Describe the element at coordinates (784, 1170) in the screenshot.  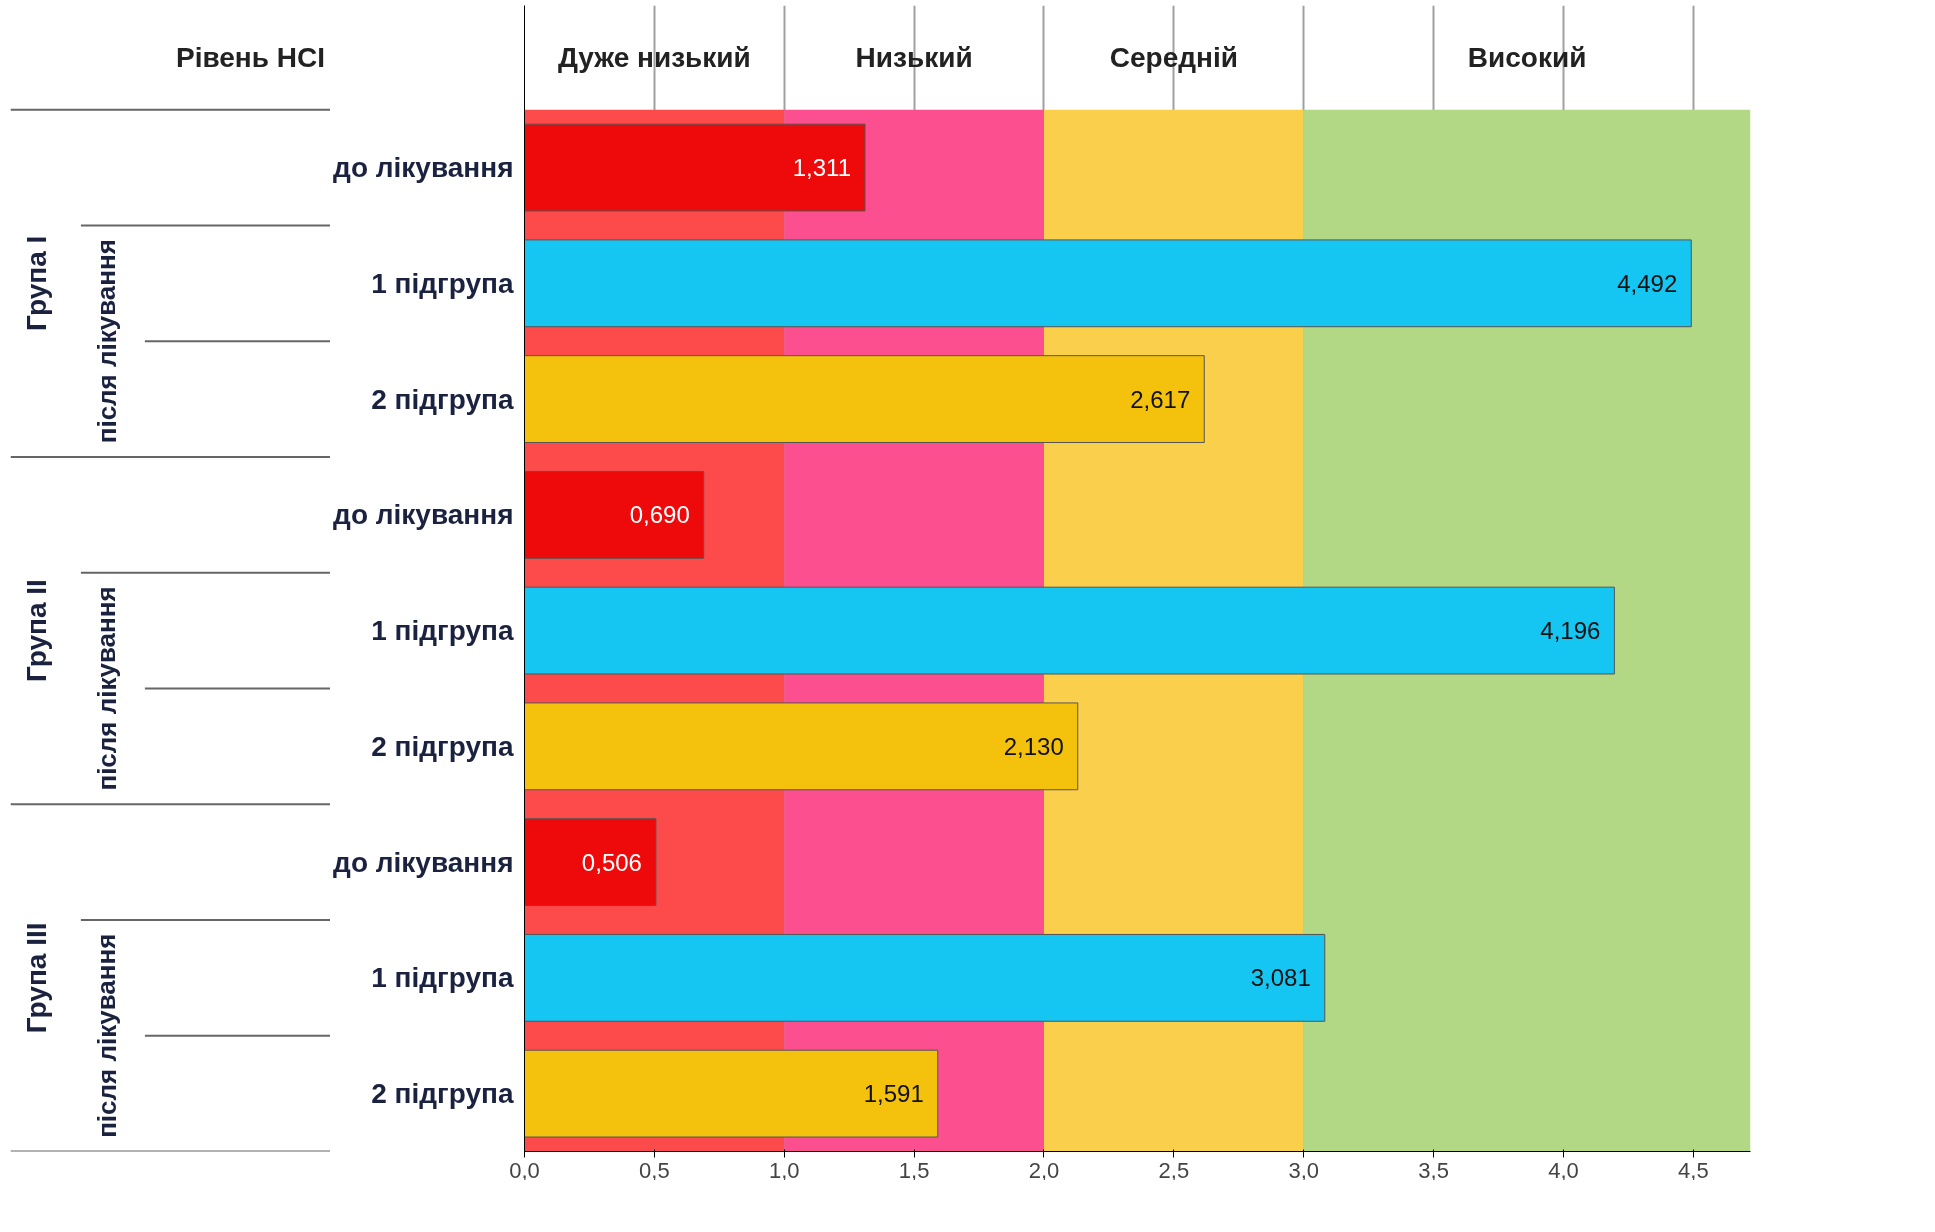
I see `x-tick-label: 1,0` at that location.